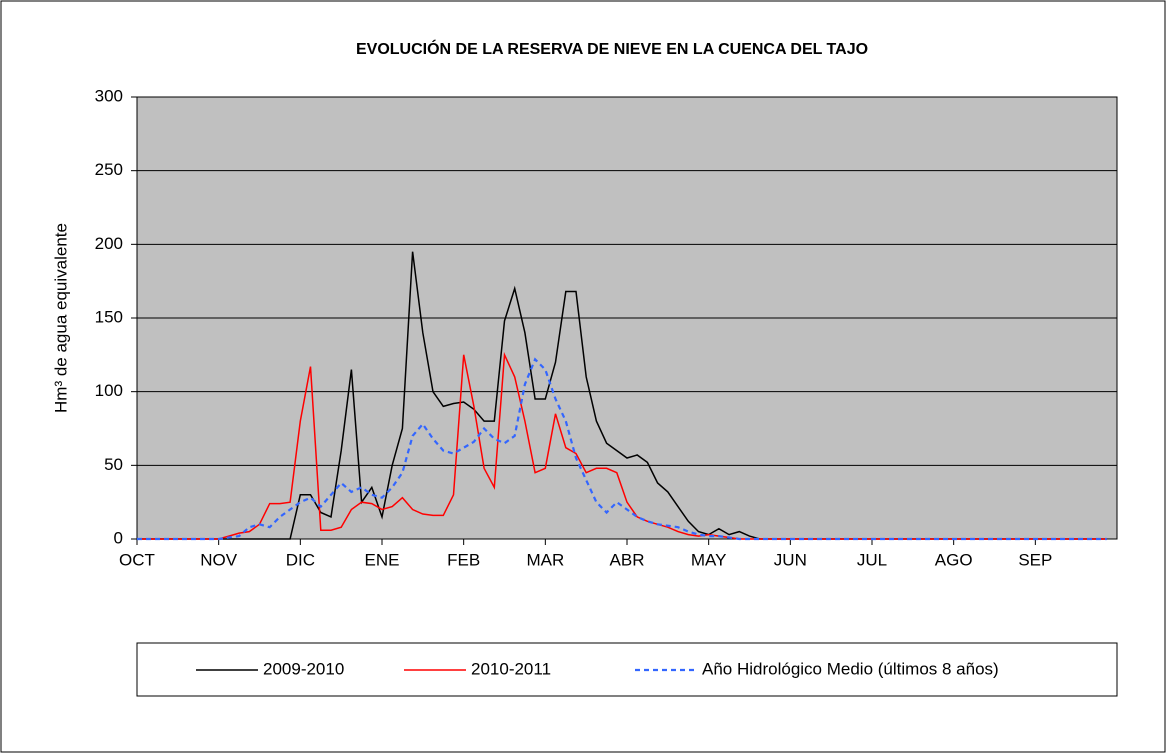 The height and width of the screenshot is (754, 1167). Describe the element at coordinates (790, 559) in the screenshot. I see `x-tick-label: JUN` at that location.